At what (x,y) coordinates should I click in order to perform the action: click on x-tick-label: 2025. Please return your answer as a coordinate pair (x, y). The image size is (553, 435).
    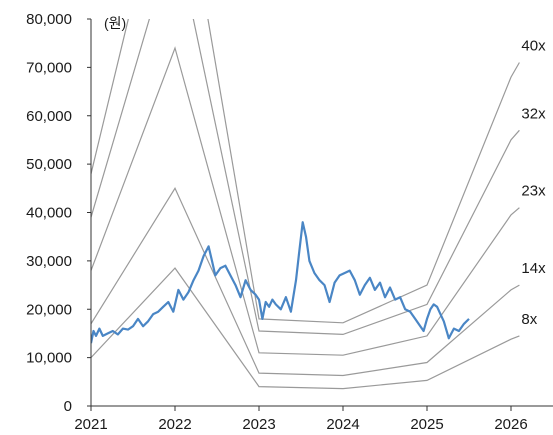
    Looking at the image, I should click on (426, 424).